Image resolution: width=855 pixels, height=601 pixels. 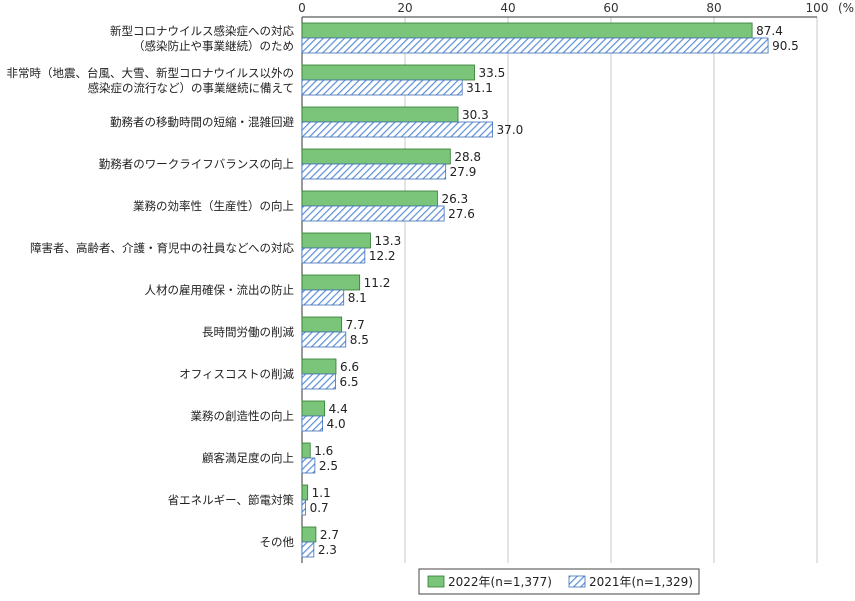 What do you see at coordinates (329, 535) in the screenshot?
I see `value-label-2022: 2.7` at bounding box center [329, 535].